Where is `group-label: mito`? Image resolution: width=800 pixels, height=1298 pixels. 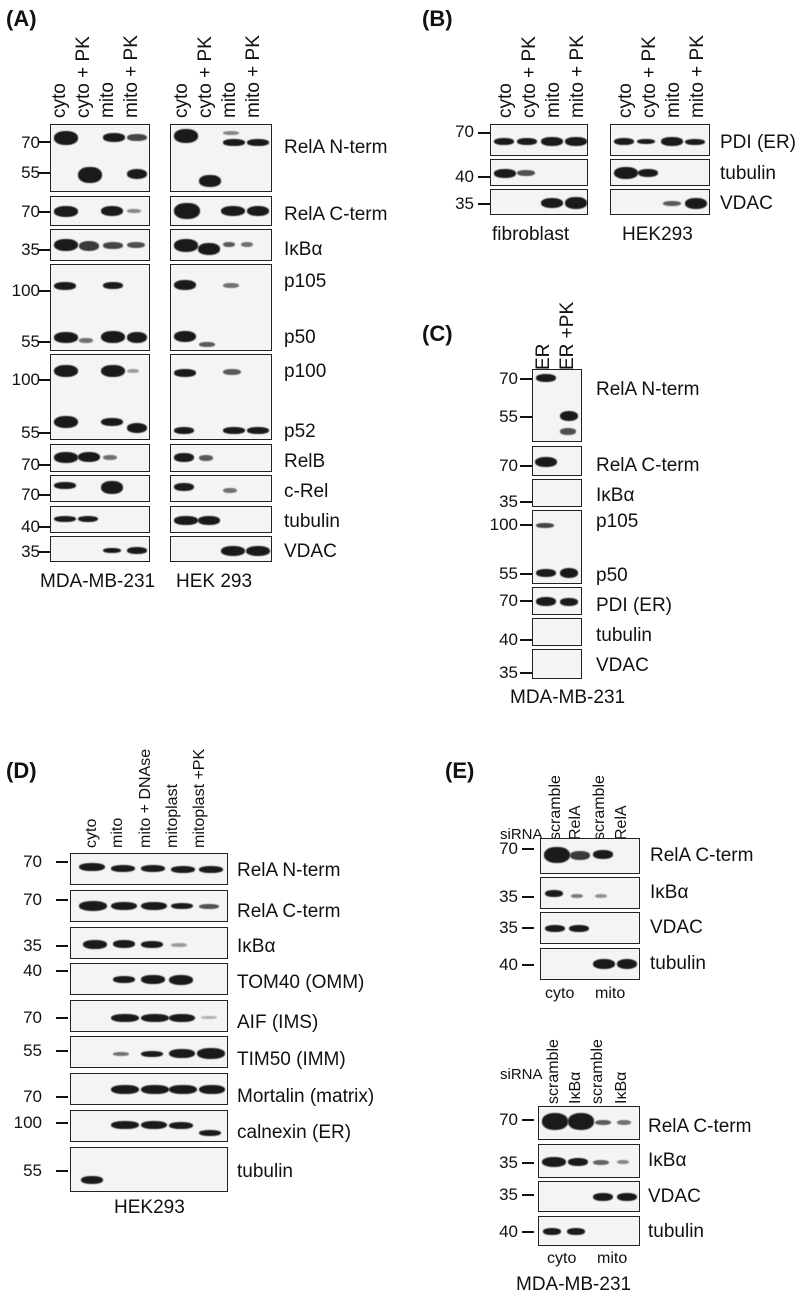
group-label: mito is located at coordinates (610, 993).